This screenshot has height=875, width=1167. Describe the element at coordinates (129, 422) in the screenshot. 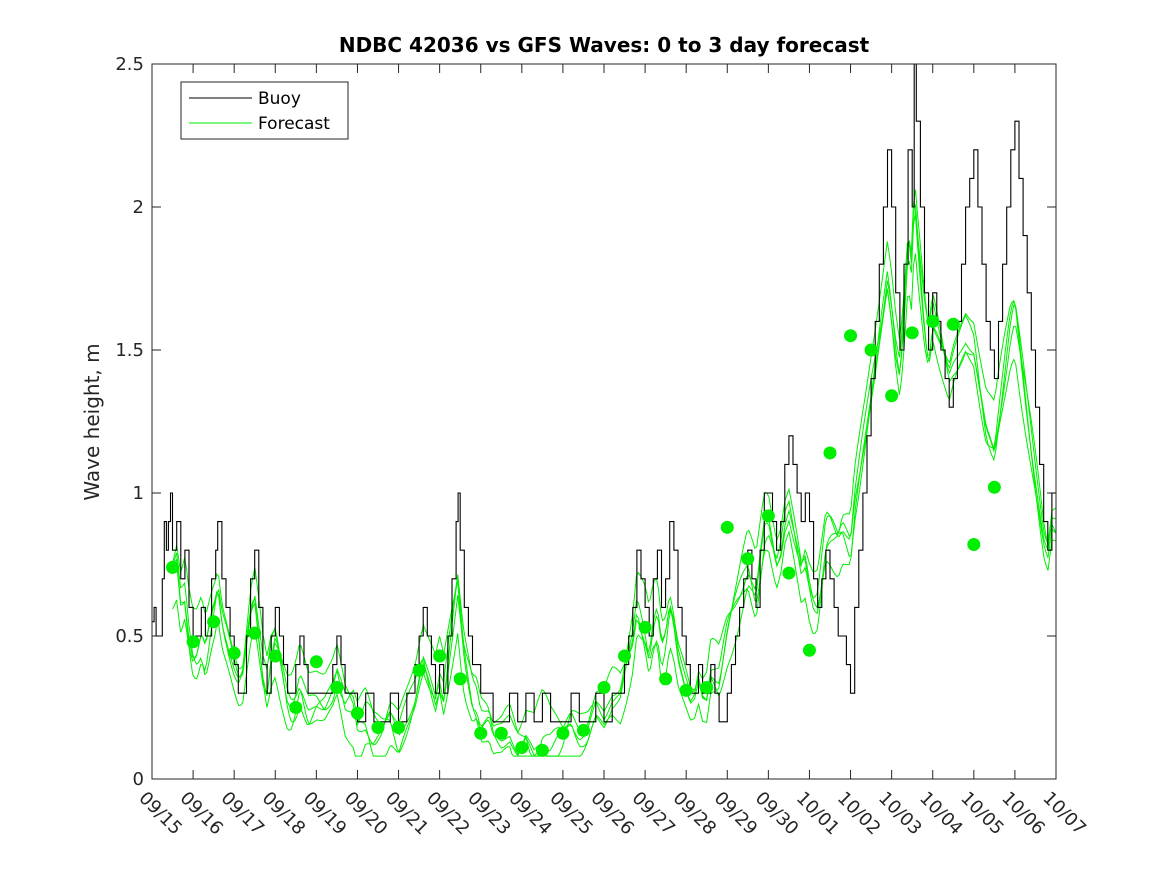

I see `y-tick-labels: 0 0.5 1 1.5 2 2.5` at that location.